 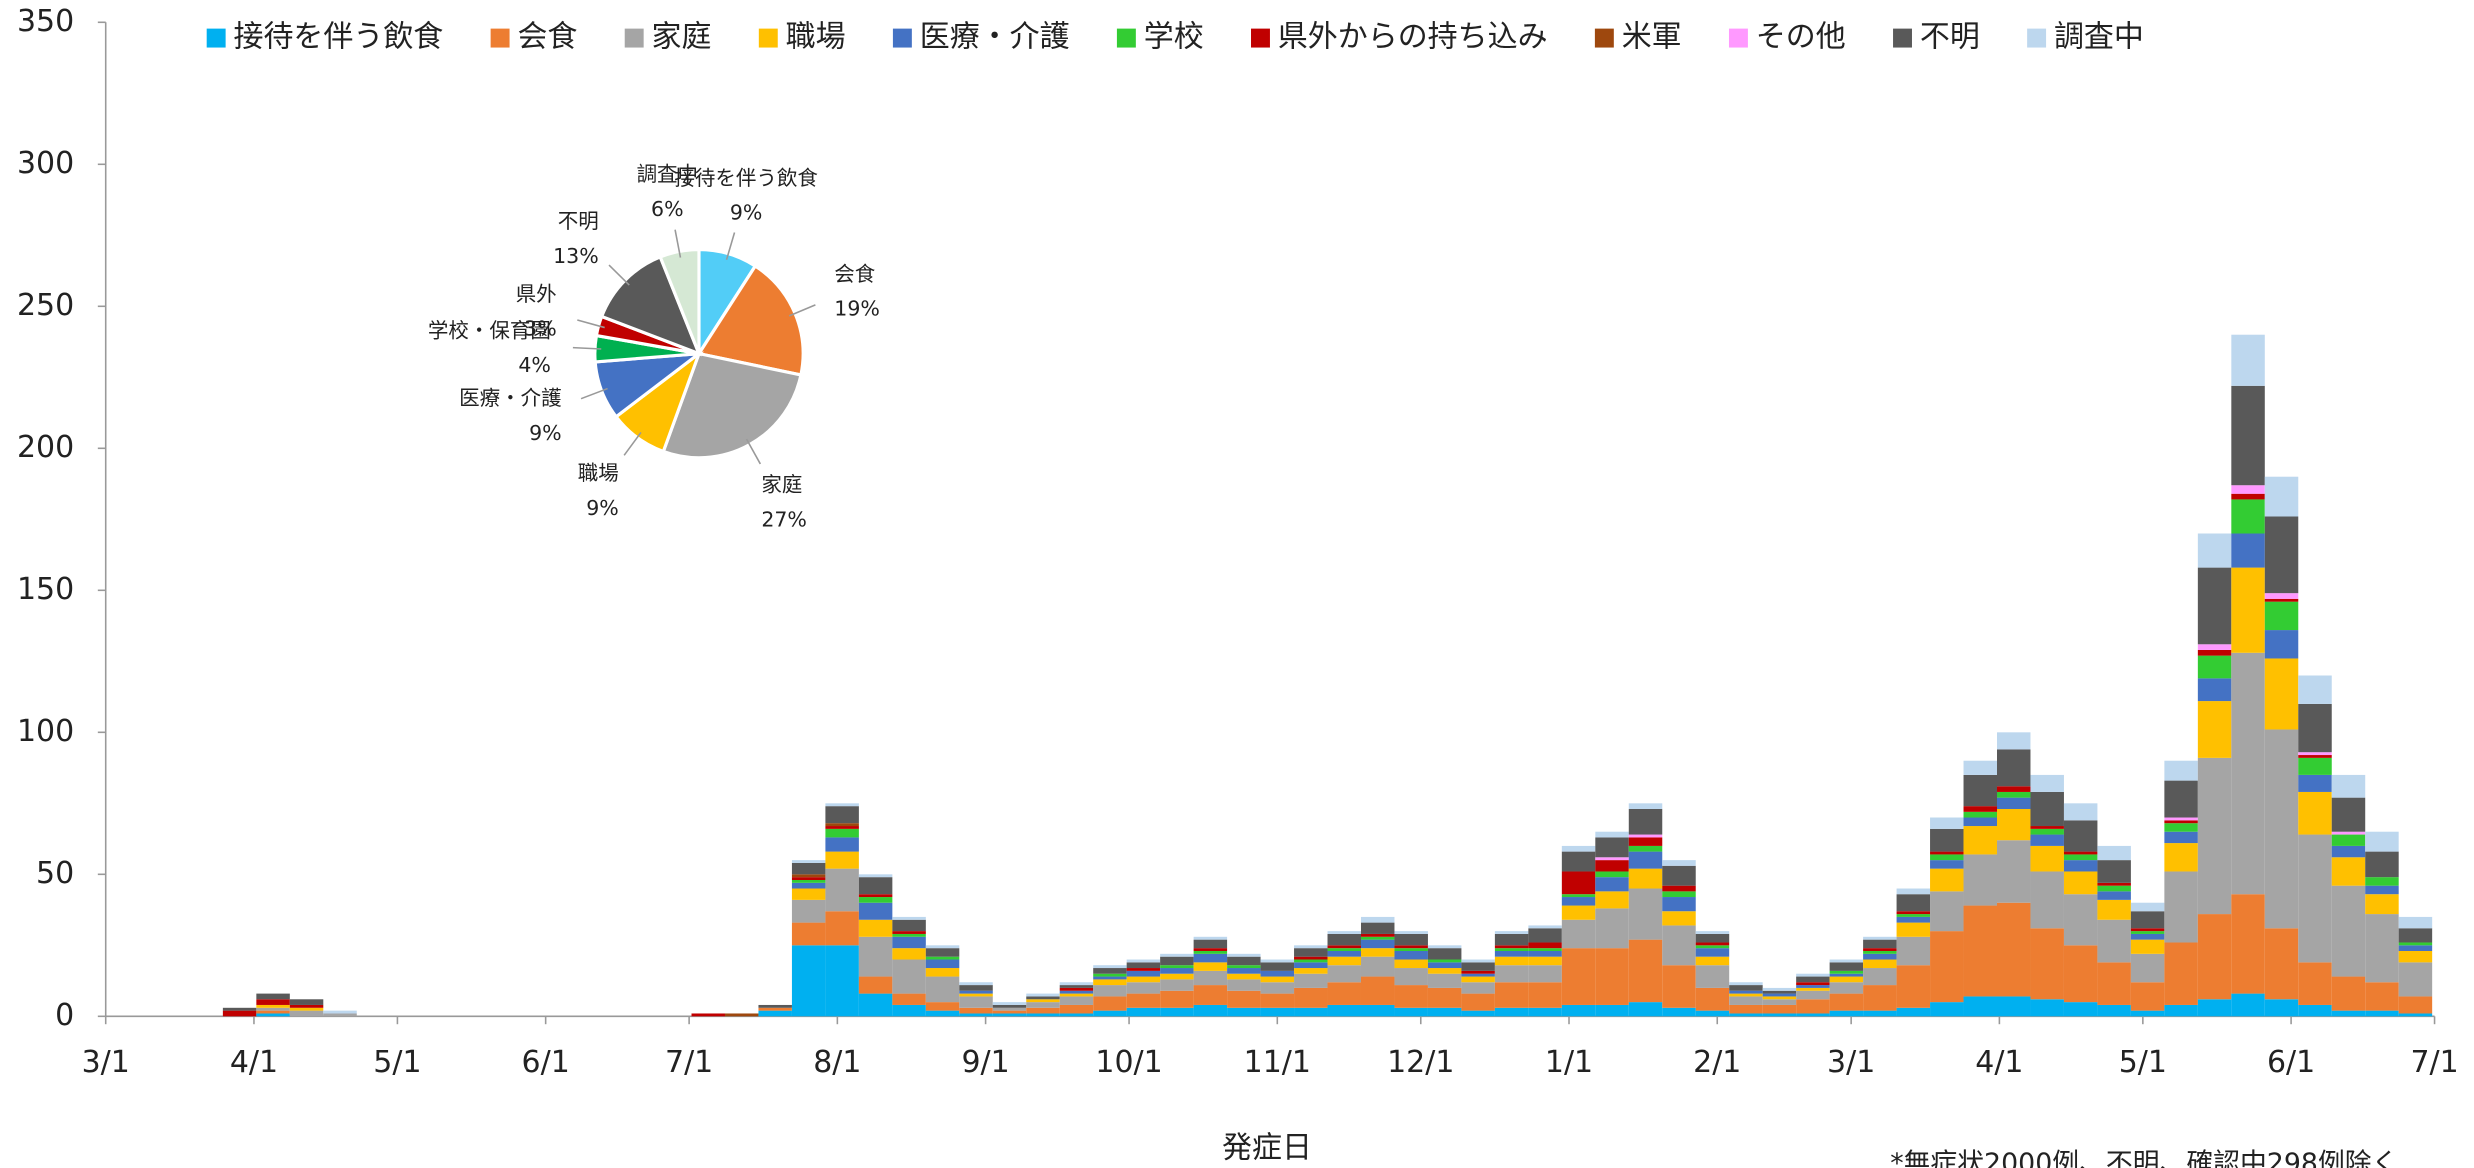 I want to click on pie-value-label: 6%, so click(x=667, y=209).